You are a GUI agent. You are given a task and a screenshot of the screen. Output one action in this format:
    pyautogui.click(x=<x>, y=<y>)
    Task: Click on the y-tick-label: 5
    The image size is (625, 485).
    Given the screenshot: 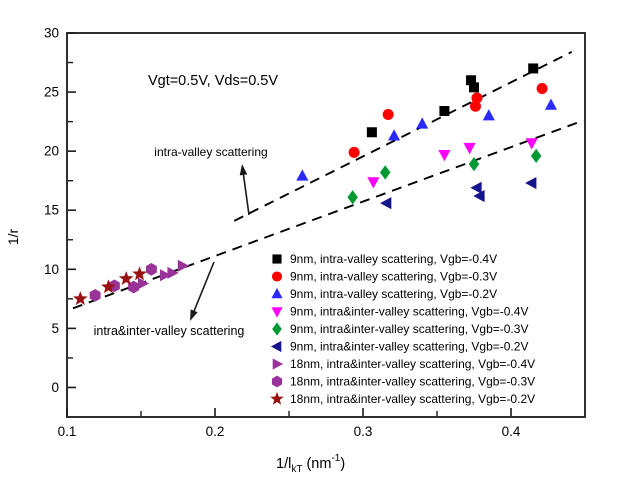 What is the action you would take?
    pyautogui.click(x=55, y=328)
    